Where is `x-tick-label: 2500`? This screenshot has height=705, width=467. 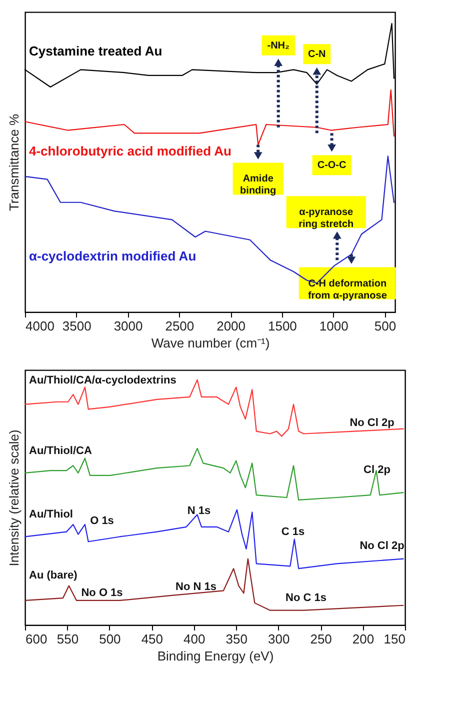 x-tick-label: 2500 is located at coordinates (179, 326).